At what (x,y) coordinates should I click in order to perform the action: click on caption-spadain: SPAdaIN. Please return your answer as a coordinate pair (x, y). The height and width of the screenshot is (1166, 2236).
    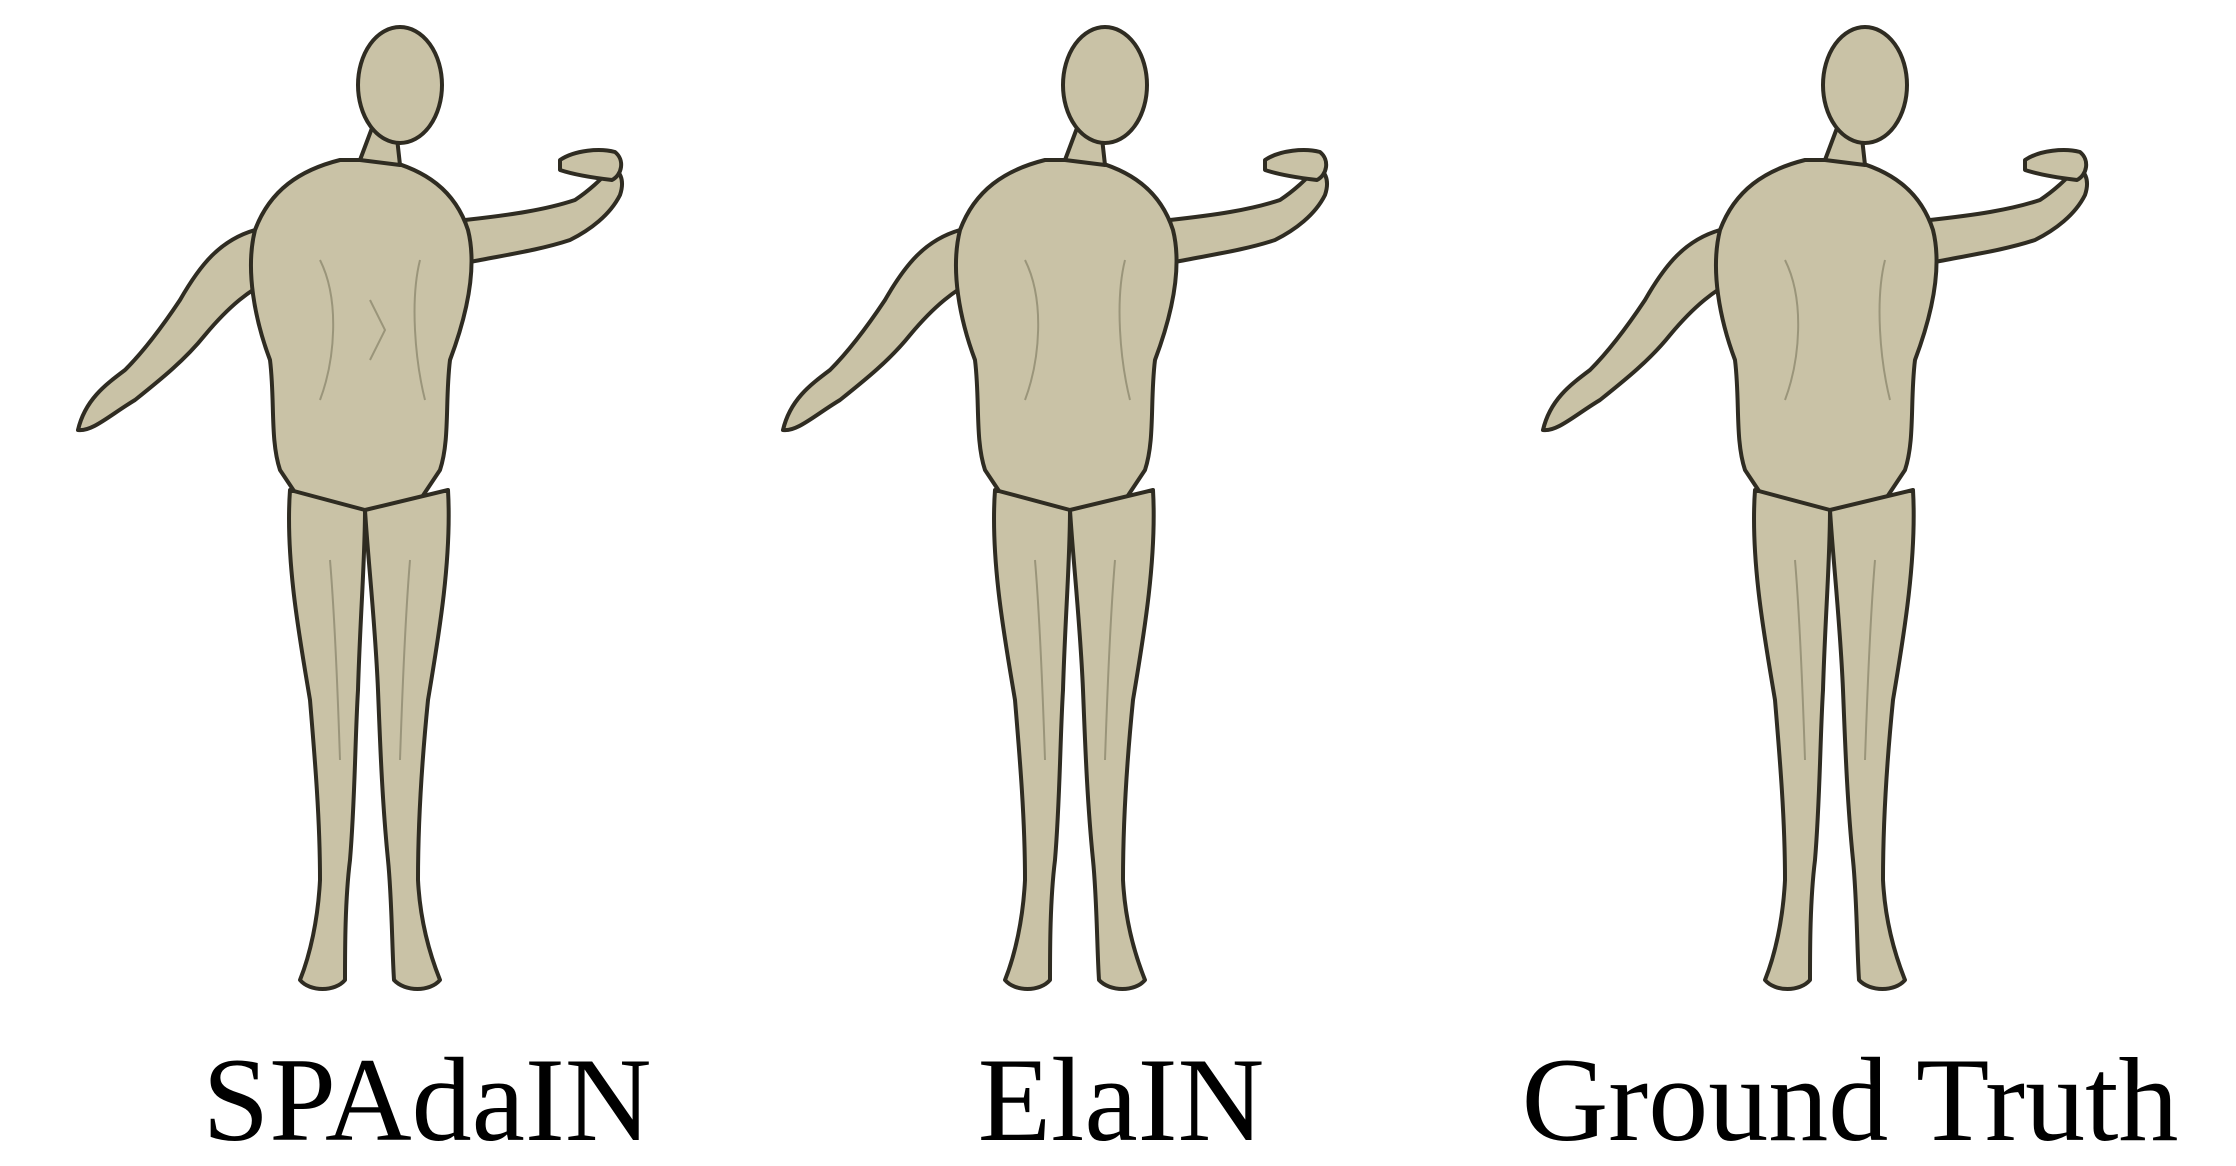
    Looking at the image, I should click on (427, 1099).